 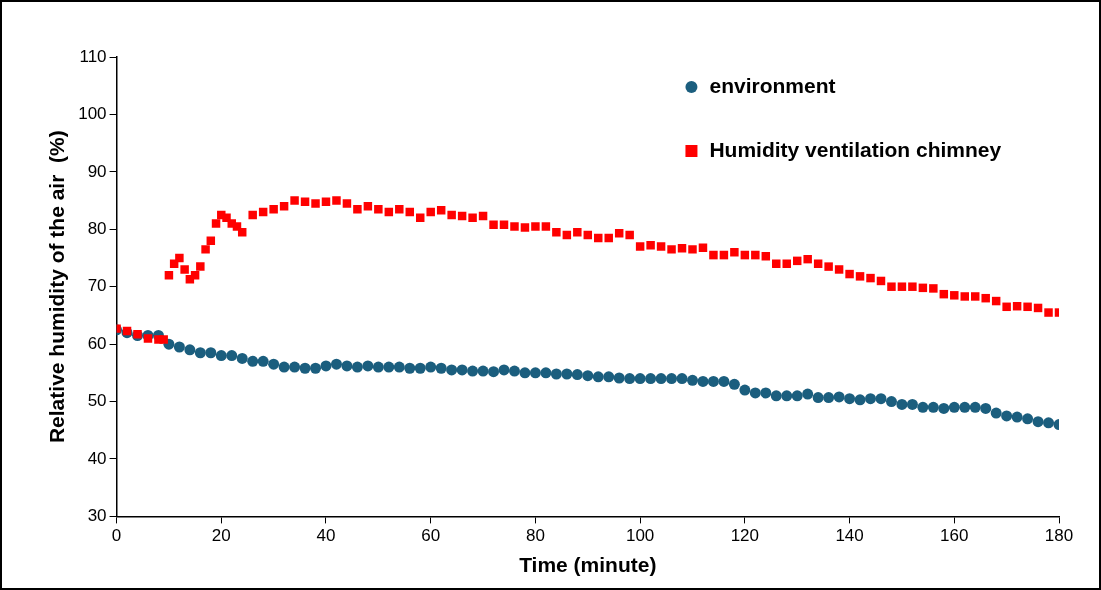 I want to click on x-tick-label: 80, so click(x=535, y=536).